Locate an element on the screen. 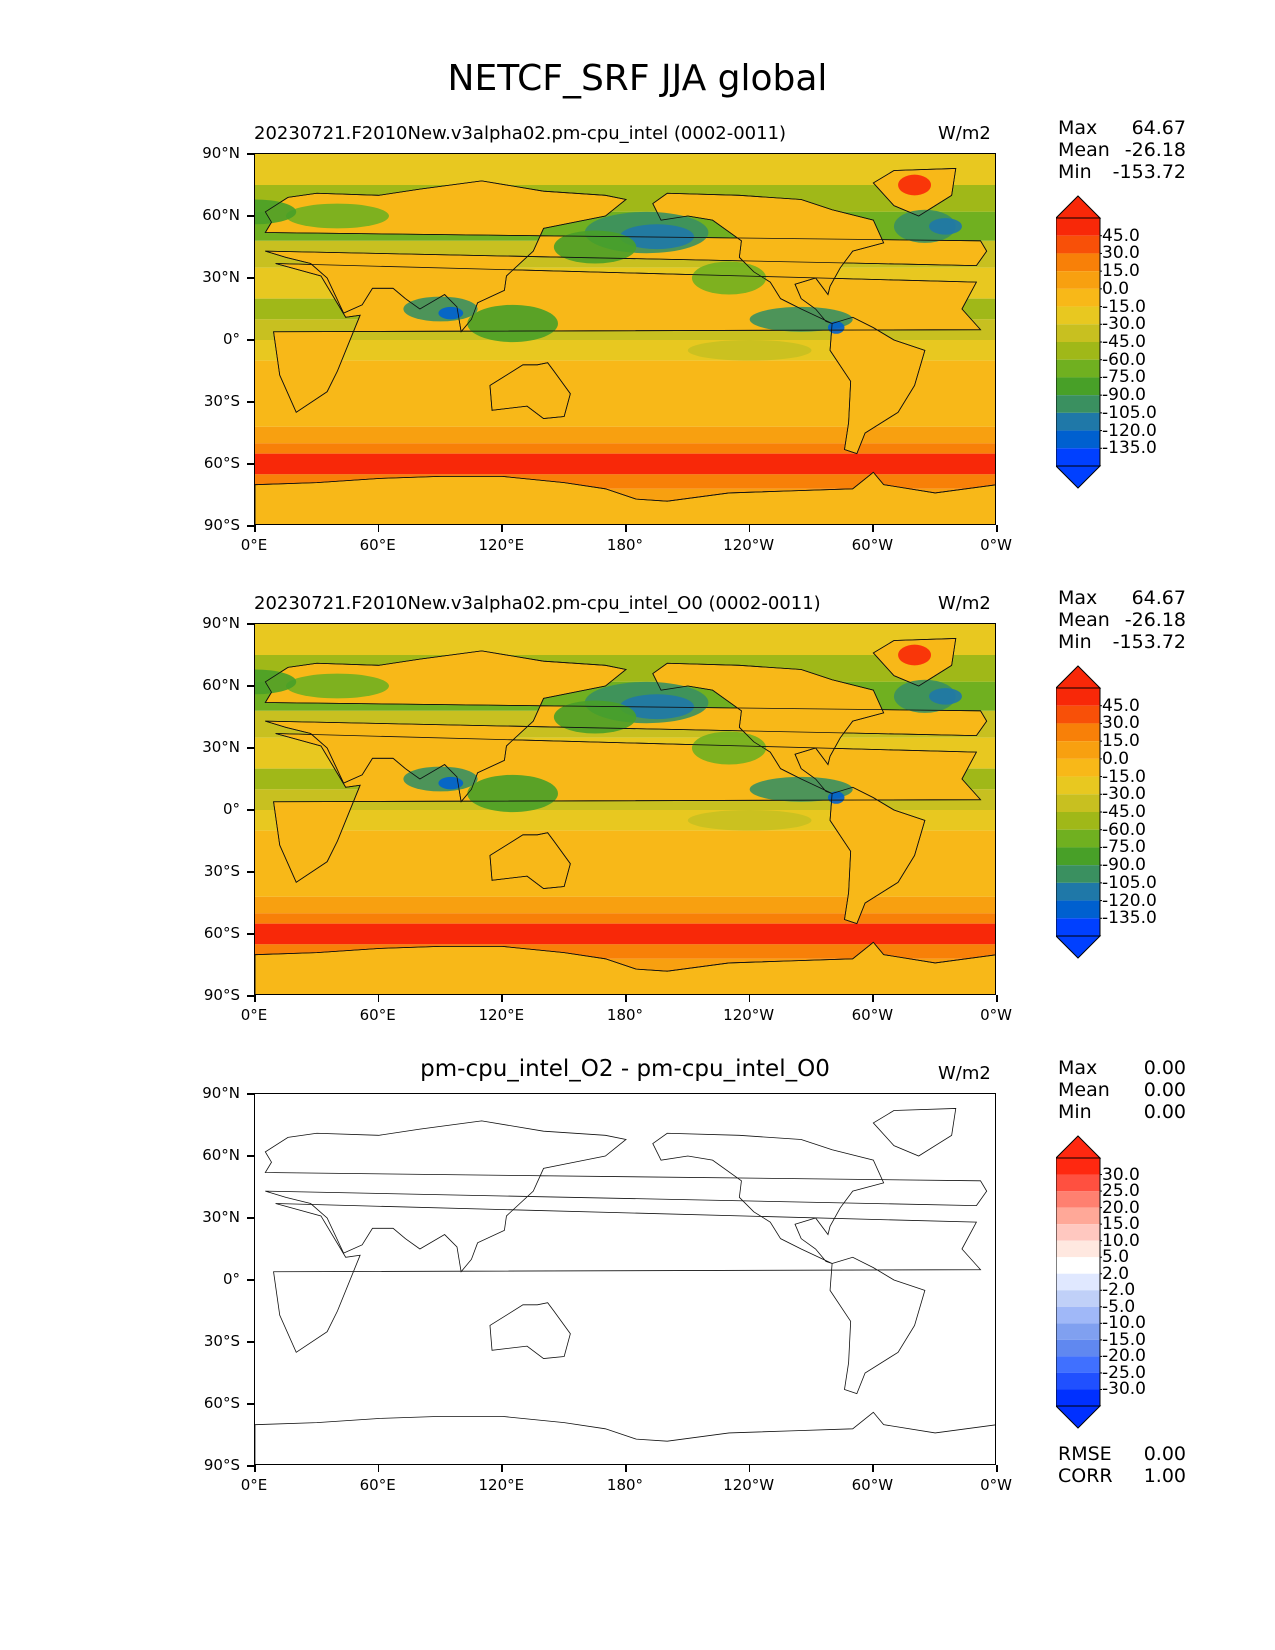 Image resolution: width=1275 pixels, height=1650 pixels. colorbar-tick-label: 30.0 is located at coordinates (1121, 253).